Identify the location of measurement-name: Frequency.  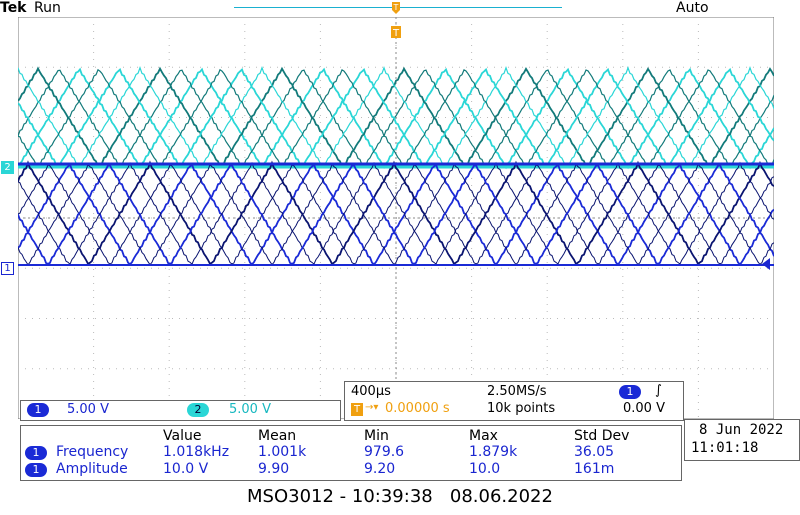
(92, 452).